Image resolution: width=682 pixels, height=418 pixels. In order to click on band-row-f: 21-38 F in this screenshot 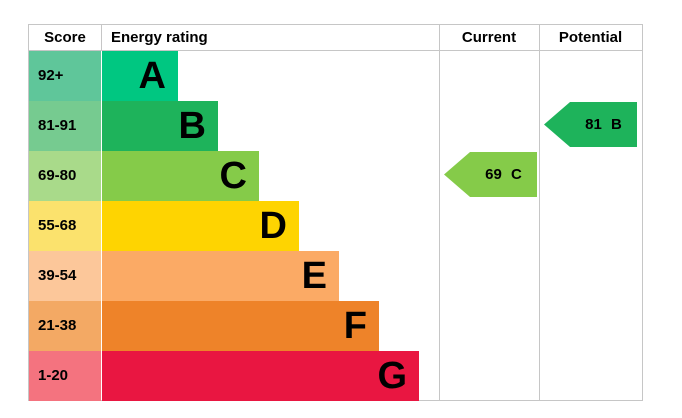, I will do `click(335, 326)`.